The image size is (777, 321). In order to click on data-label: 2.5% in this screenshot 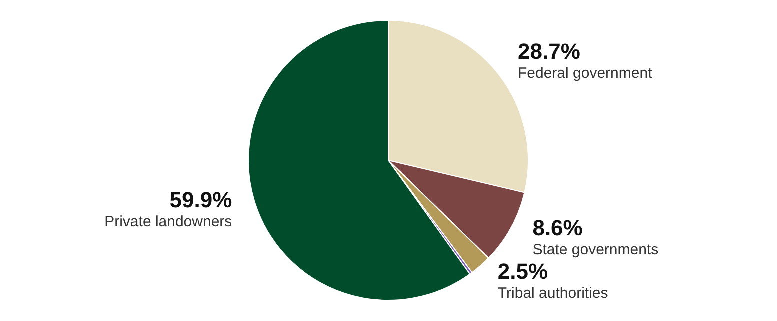, I will do `click(523, 271)`.